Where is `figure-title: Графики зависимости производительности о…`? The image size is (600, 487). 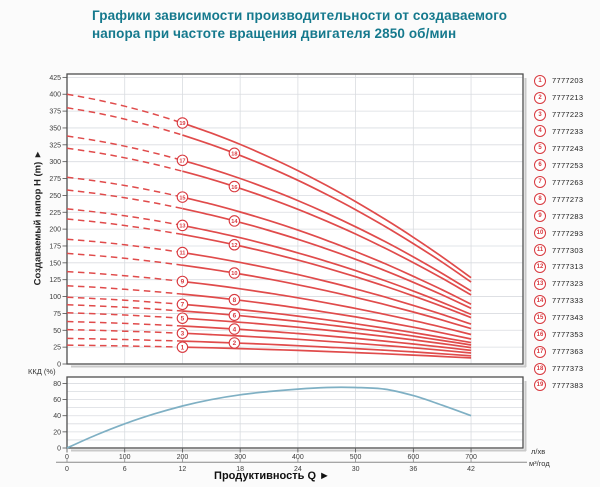
figure-title: Графики зависимости производительности о… is located at coordinates (299, 25).